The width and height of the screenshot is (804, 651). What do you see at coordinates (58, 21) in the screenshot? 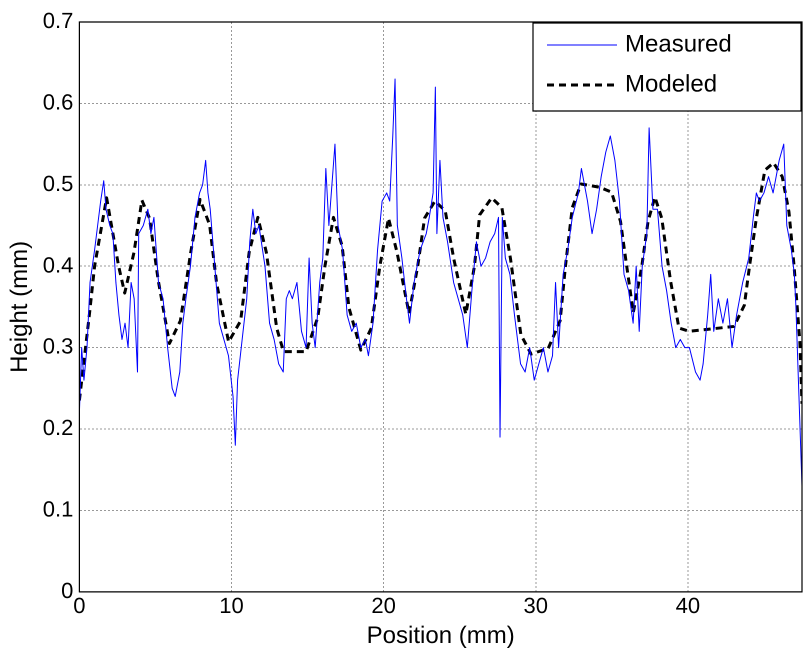
I see `y-tick-label: 0.7` at bounding box center [58, 21].